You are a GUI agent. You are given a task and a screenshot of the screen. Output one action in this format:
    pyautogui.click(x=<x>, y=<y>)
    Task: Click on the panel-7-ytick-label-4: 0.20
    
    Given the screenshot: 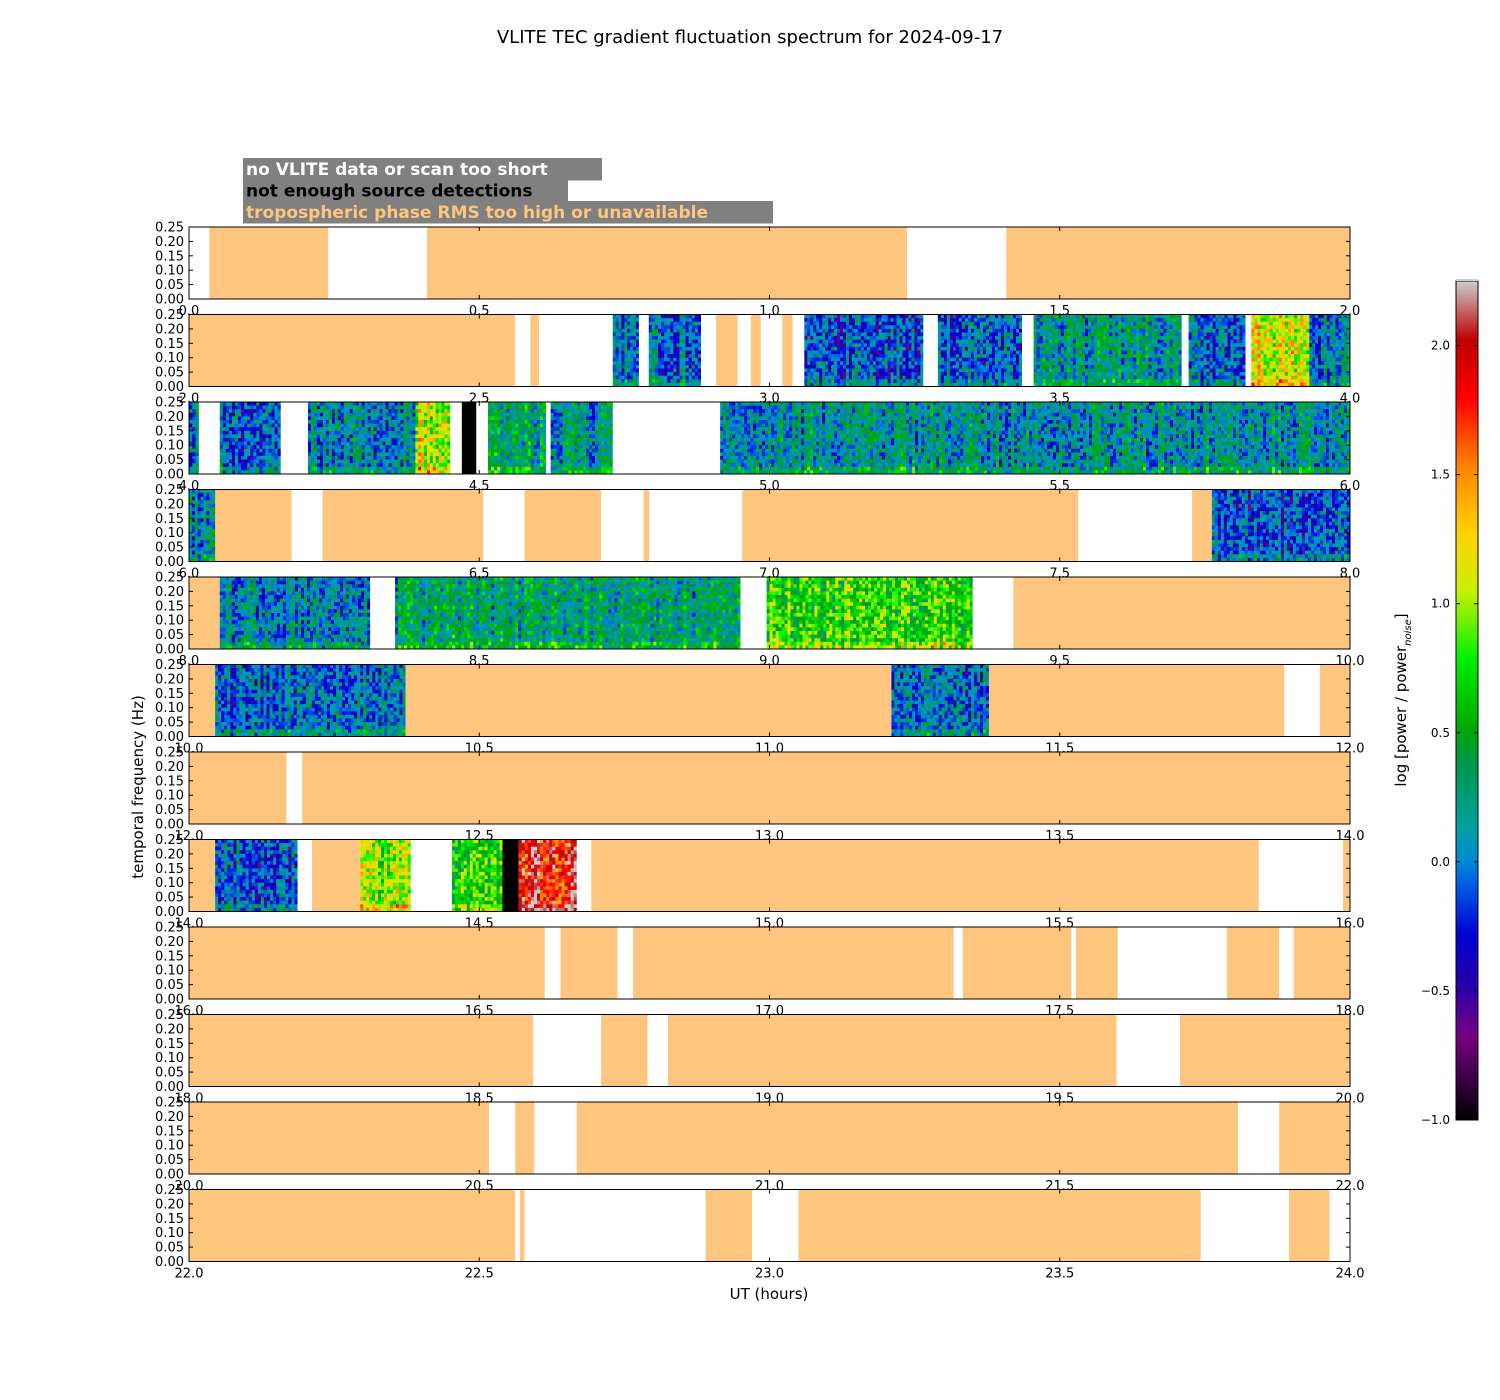 What is the action you would take?
    pyautogui.click(x=169, y=854)
    